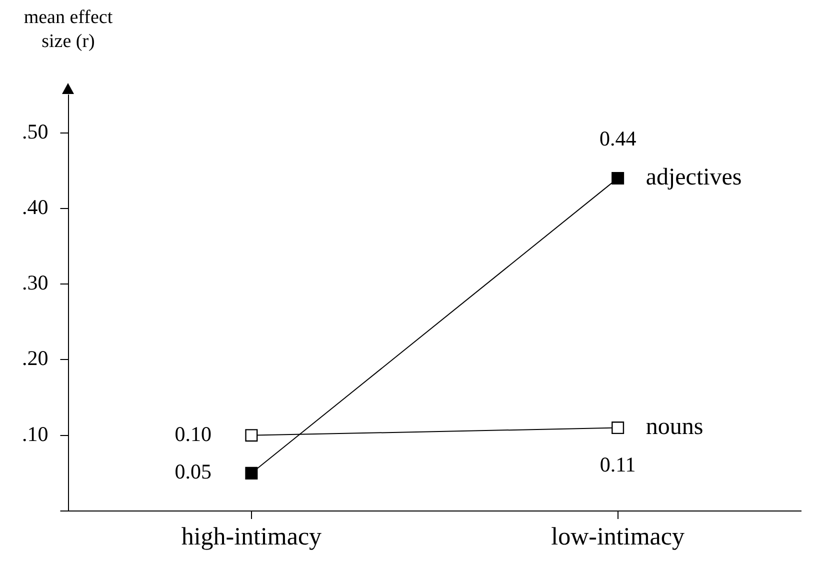 The image size is (819, 565). I want to click on data-label: 0.11, so click(618, 464).